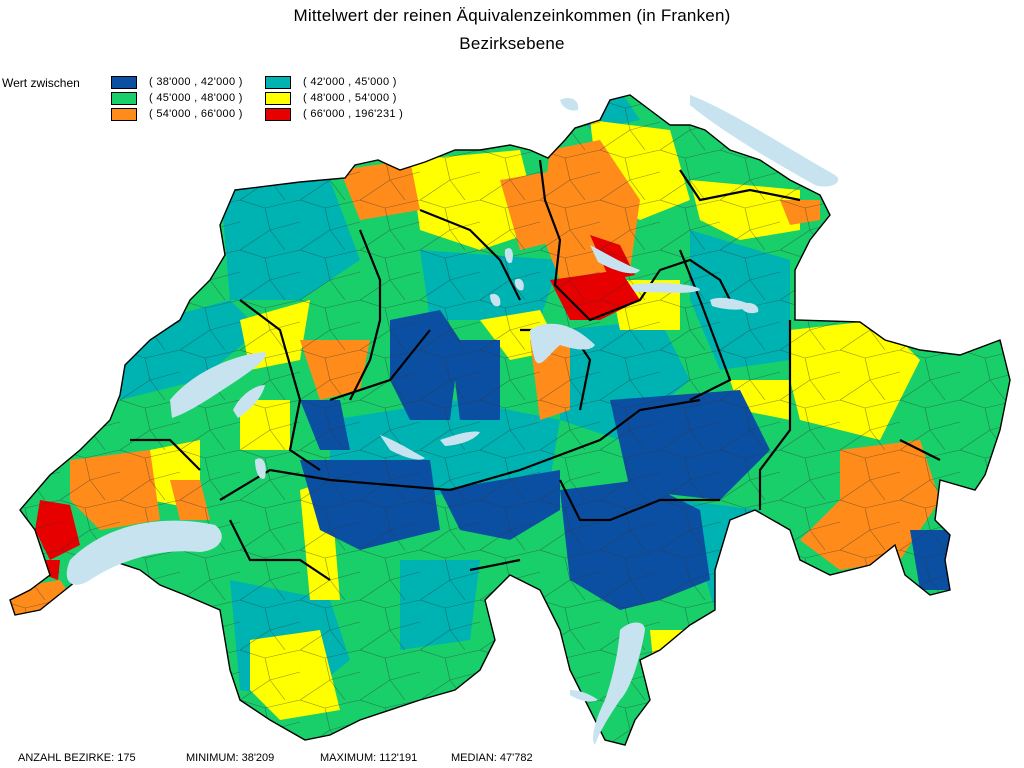  What do you see at coordinates (512, 43) in the screenshot?
I see `map-subtitle: Bezirksebene` at bounding box center [512, 43].